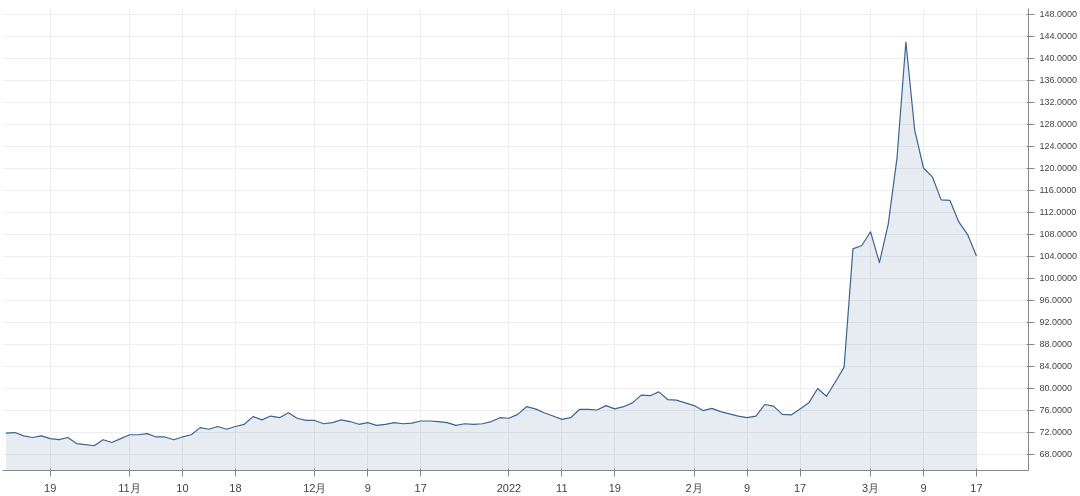 This screenshot has height=496, width=1080. What do you see at coordinates (1058, 146) in the screenshot?
I see `y-tick-label: 124.0000` at bounding box center [1058, 146].